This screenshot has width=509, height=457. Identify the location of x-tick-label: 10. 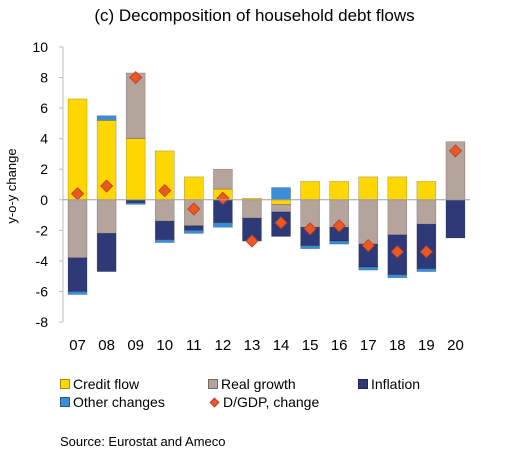
(164, 345).